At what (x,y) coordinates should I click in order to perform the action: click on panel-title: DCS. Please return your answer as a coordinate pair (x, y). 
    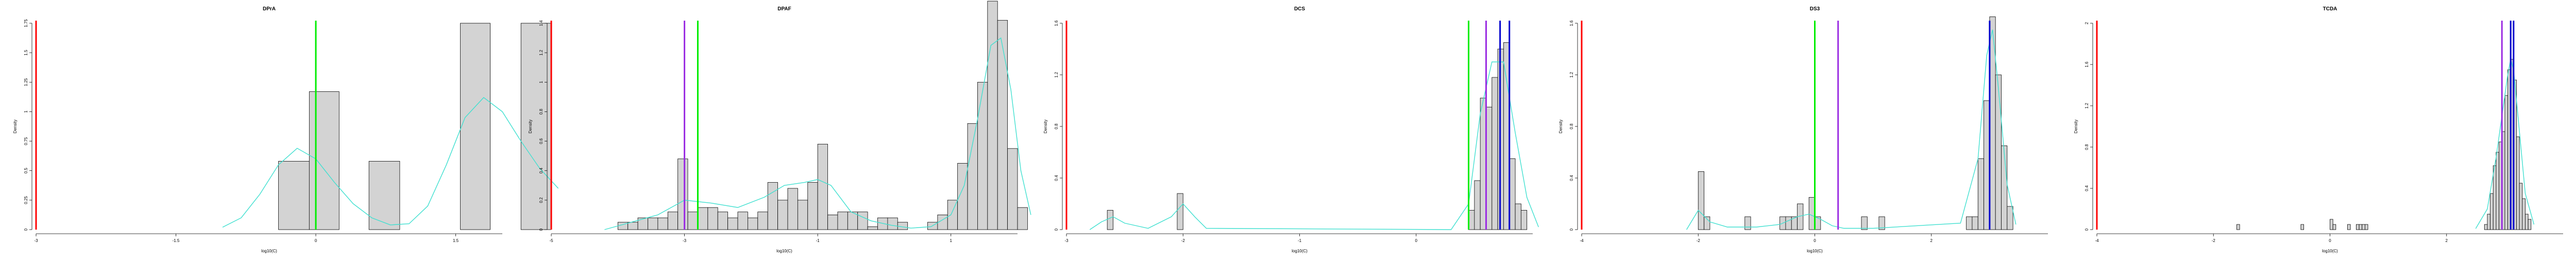
    Looking at the image, I should click on (1299, 9).